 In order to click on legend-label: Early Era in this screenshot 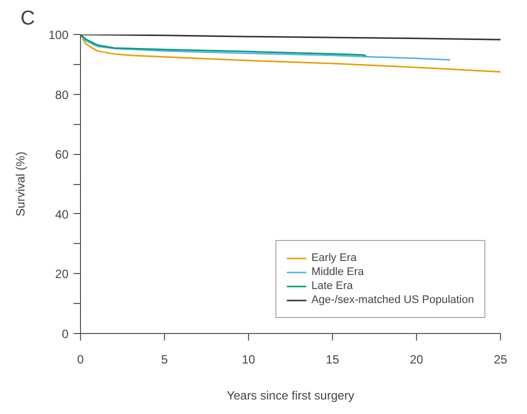, I will do `click(334, 258)`.